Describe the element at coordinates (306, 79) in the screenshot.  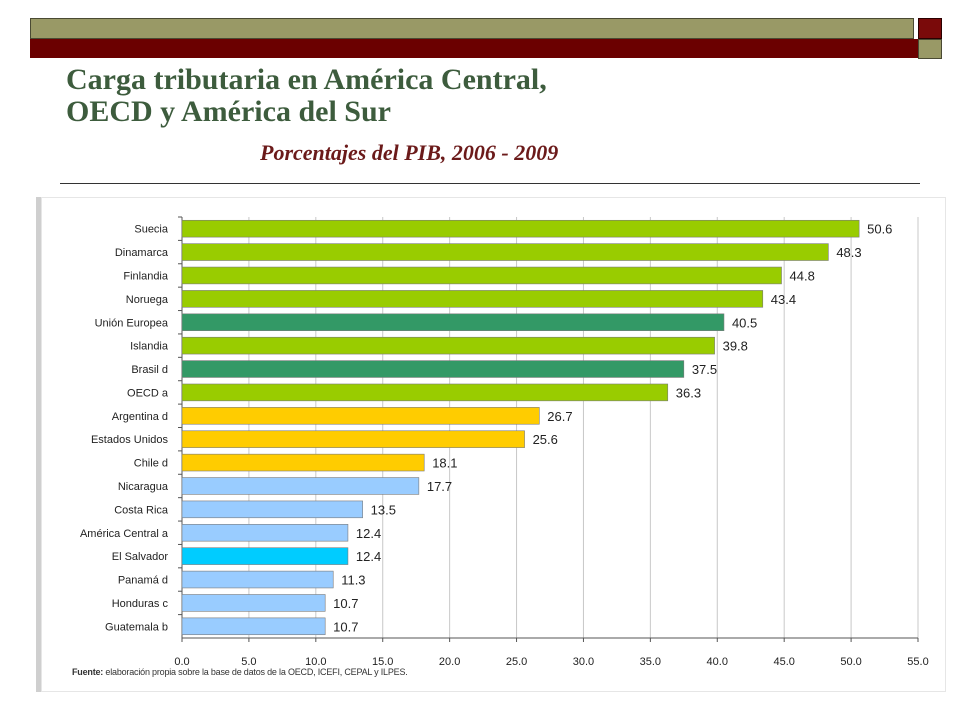
I see `title-line-1: Carga tributaria en América Central,` at that location.